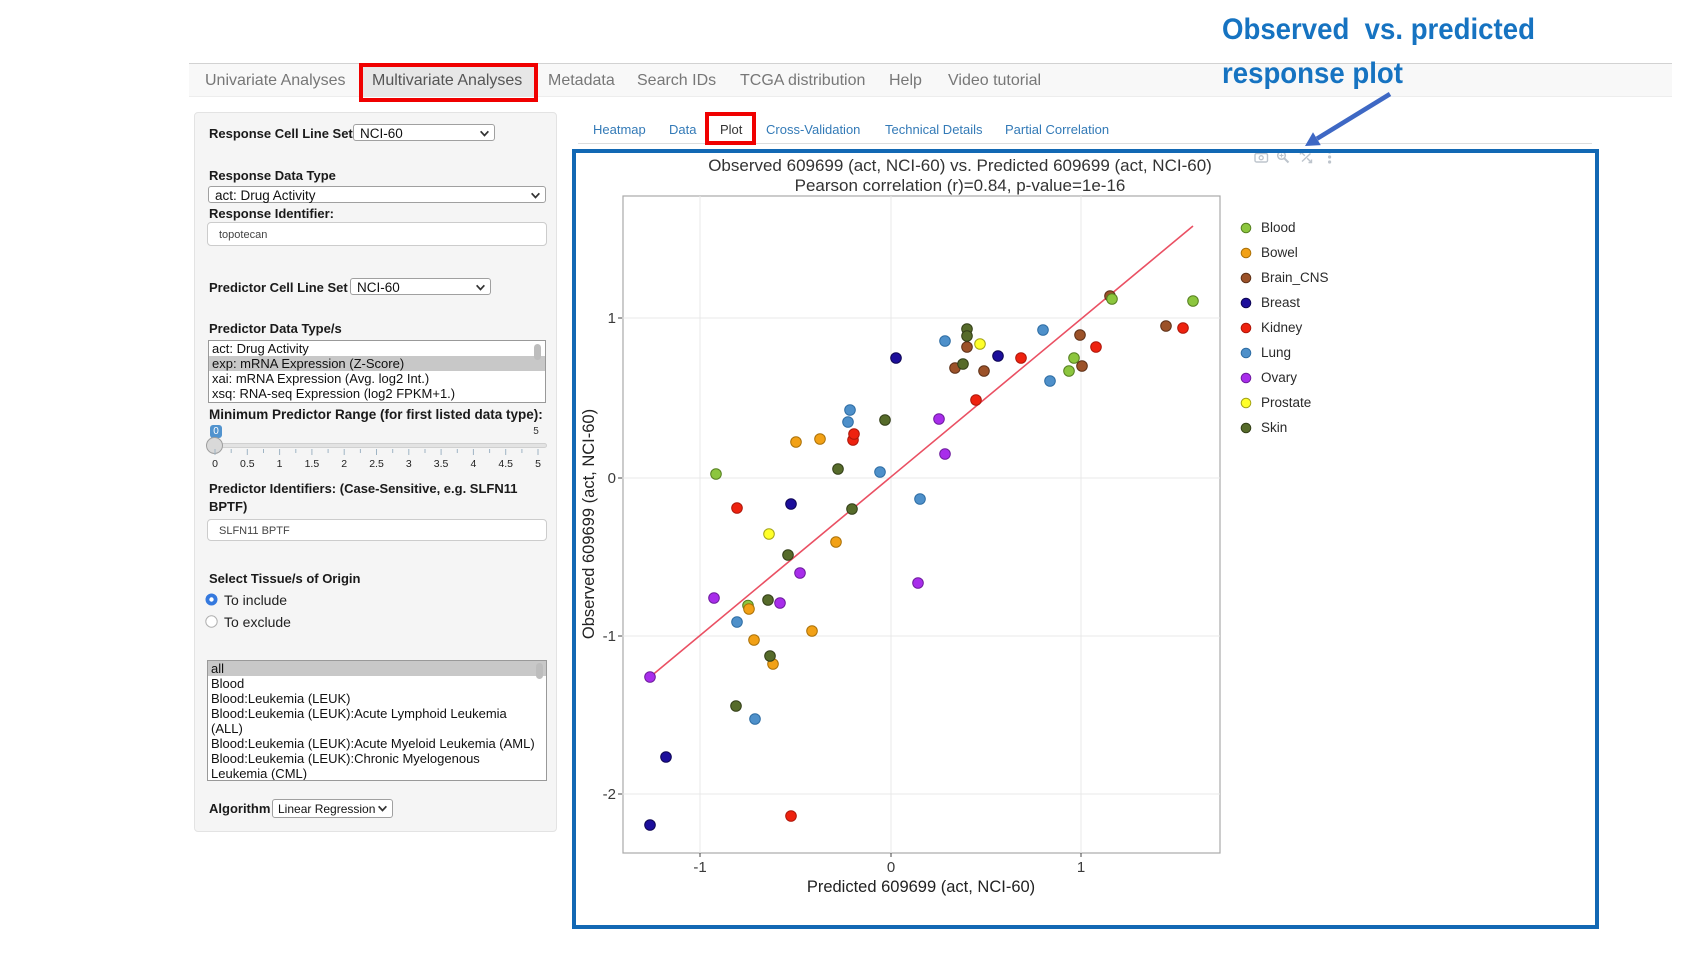 This screenshot has width=1700, height=956. I want to click on svg-text: 5, so click(538, 464).